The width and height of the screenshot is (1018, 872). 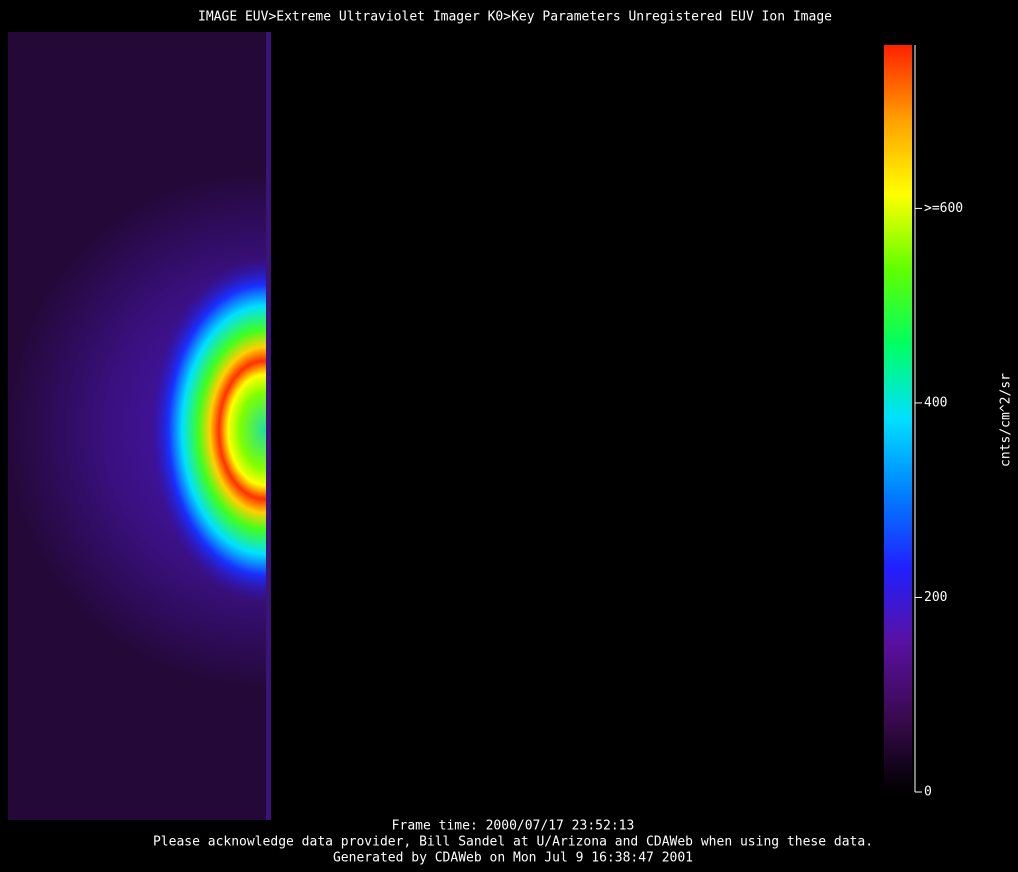 I want to click on colorbar, so click(x=898, y=418).